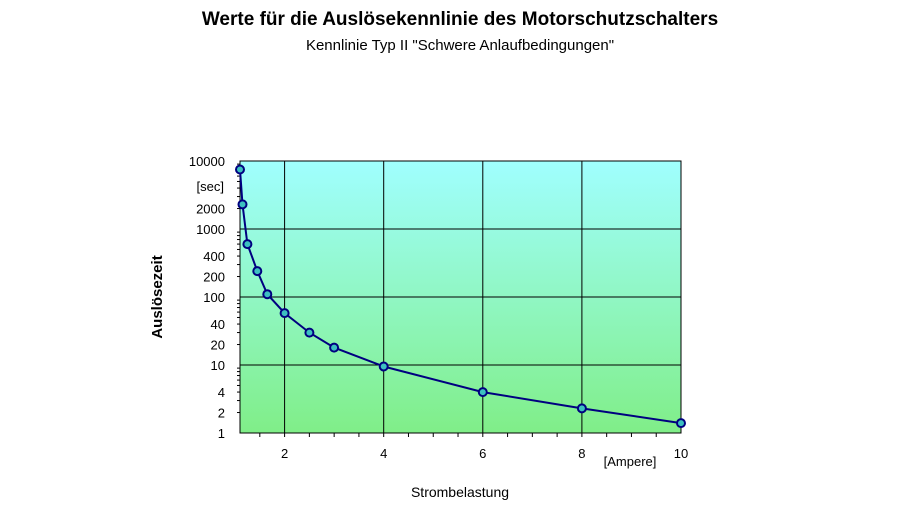 Image resolution: width=921 pixels, height=519 pixels. I want to click on y-tick-label: 40, so click(218, 324).